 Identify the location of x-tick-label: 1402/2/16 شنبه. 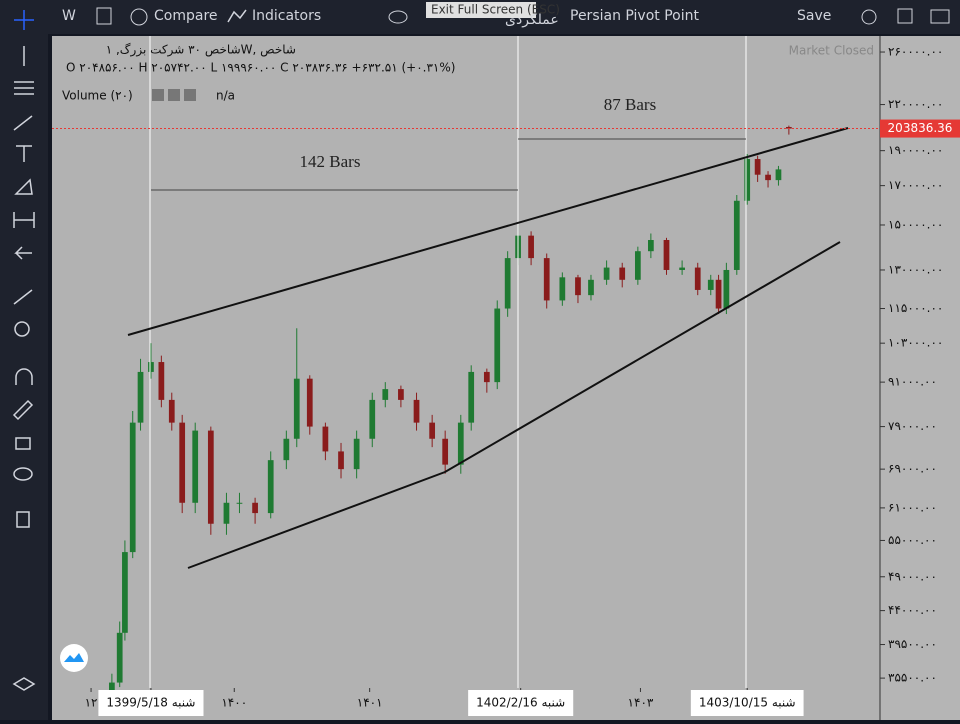
(520, 703).